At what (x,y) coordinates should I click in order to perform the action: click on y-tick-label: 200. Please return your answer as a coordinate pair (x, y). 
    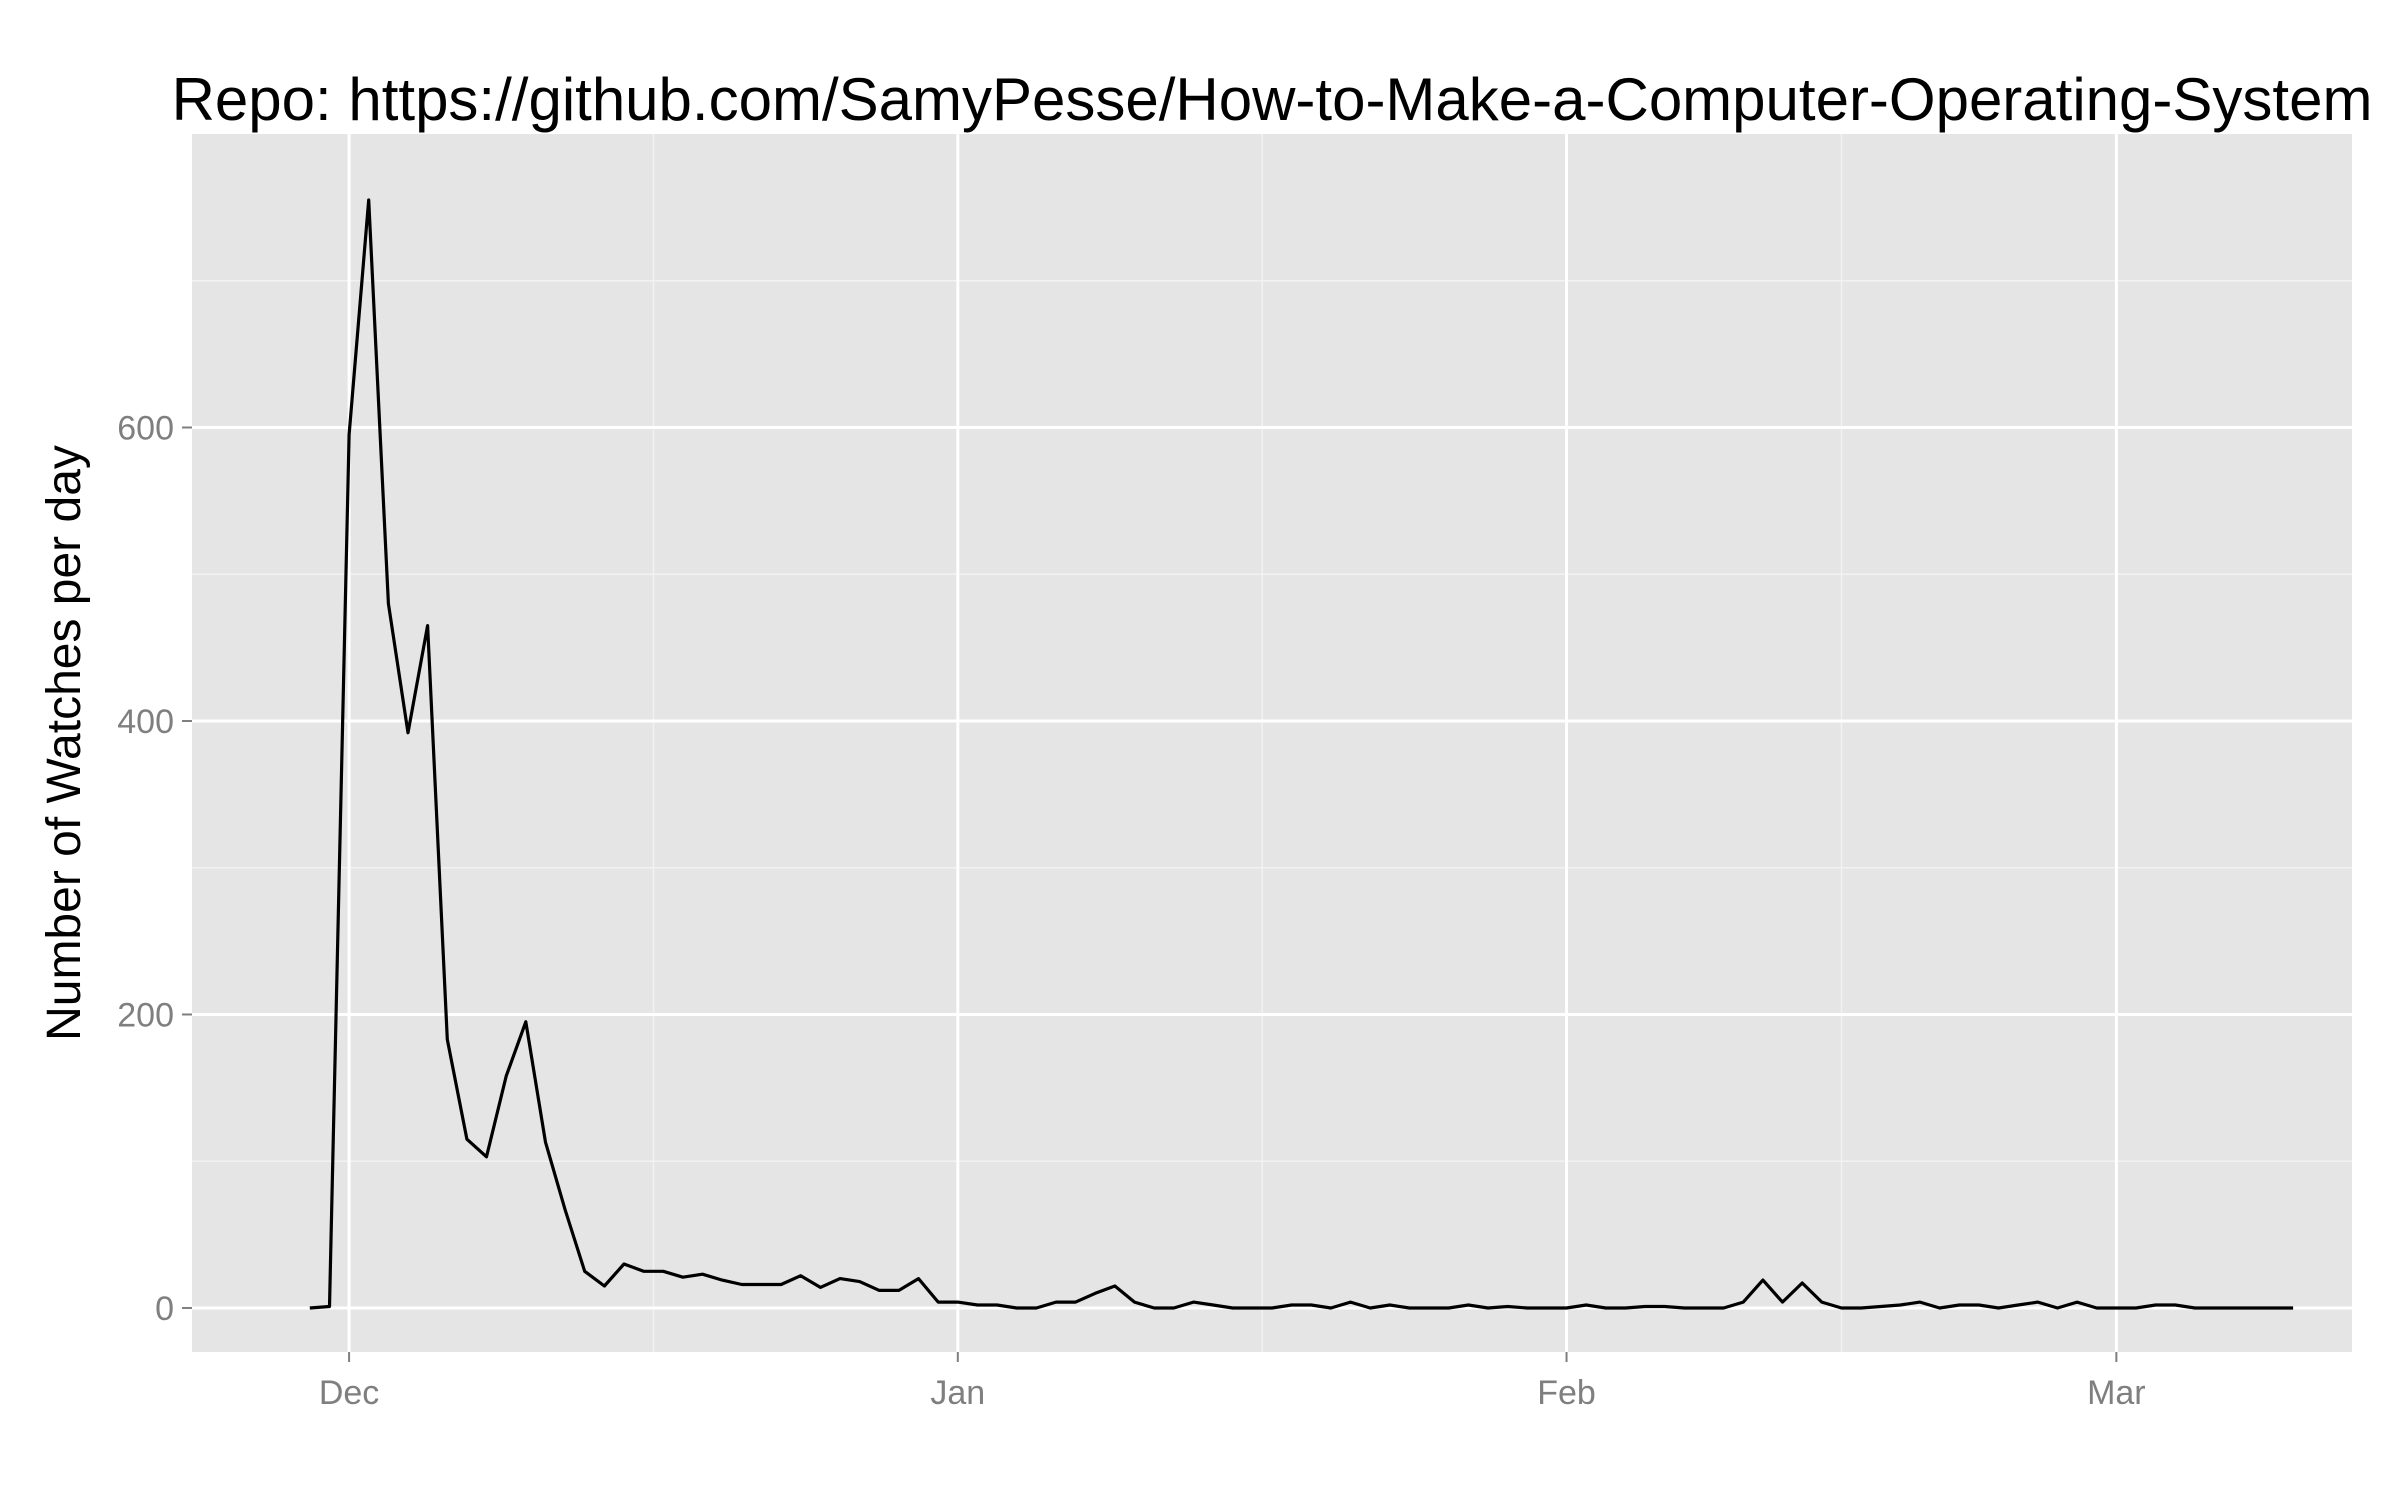
    Looking at the image, I should click on (145, 1015).